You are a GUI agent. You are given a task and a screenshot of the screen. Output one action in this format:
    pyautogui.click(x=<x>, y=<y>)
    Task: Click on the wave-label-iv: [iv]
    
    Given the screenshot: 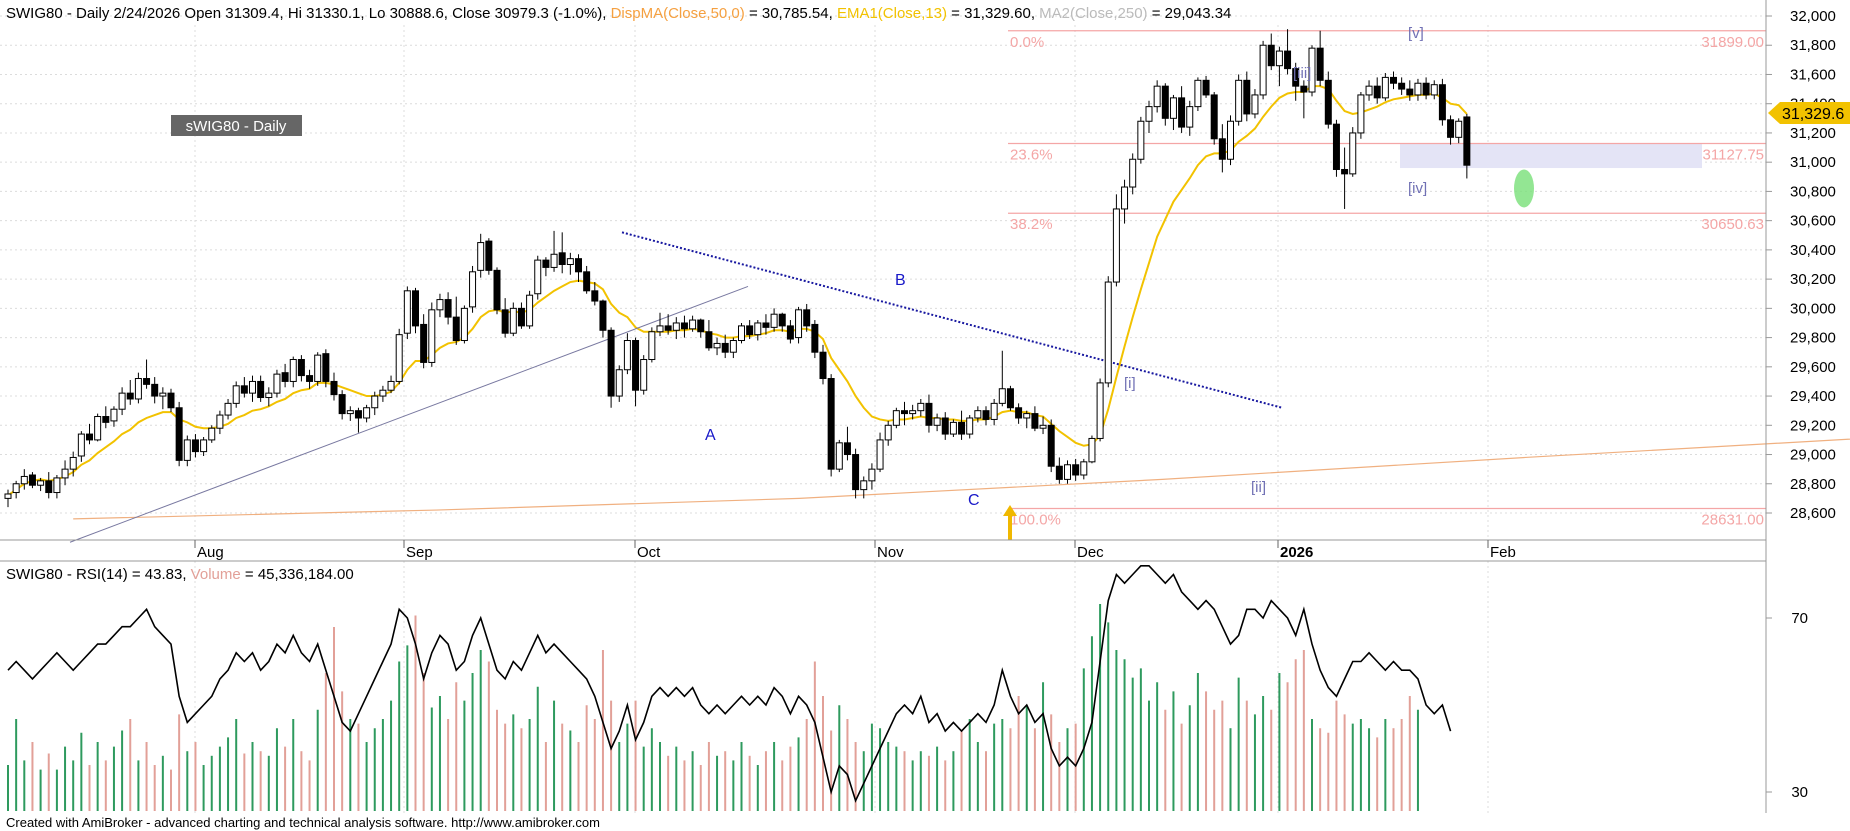 What is the action you would take?
    pyautogui.click(x=1417, y=188)
    